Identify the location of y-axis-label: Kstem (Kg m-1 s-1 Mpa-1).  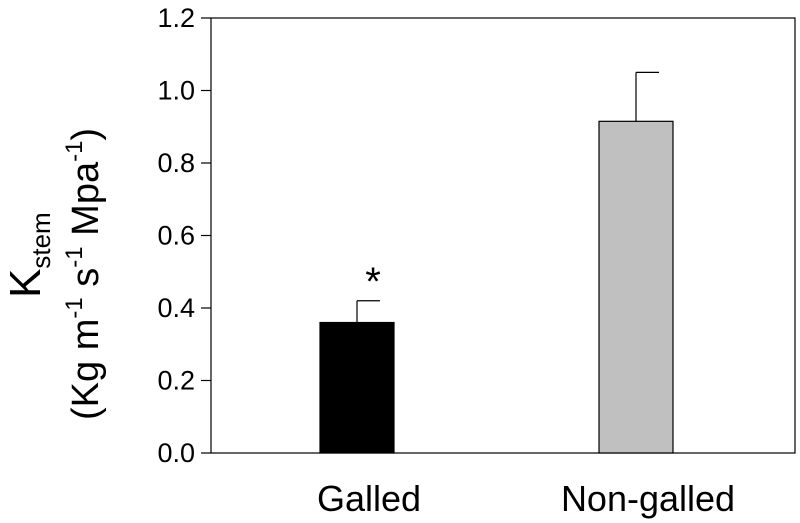
(54, 274).